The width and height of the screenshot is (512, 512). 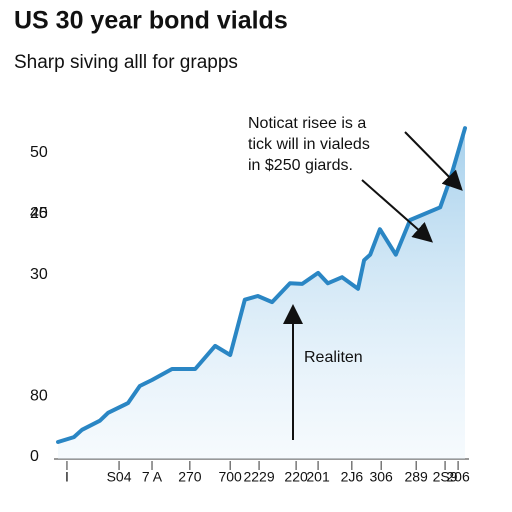 I want to click on y-tick-label: 40, so click(x=39, y=213).